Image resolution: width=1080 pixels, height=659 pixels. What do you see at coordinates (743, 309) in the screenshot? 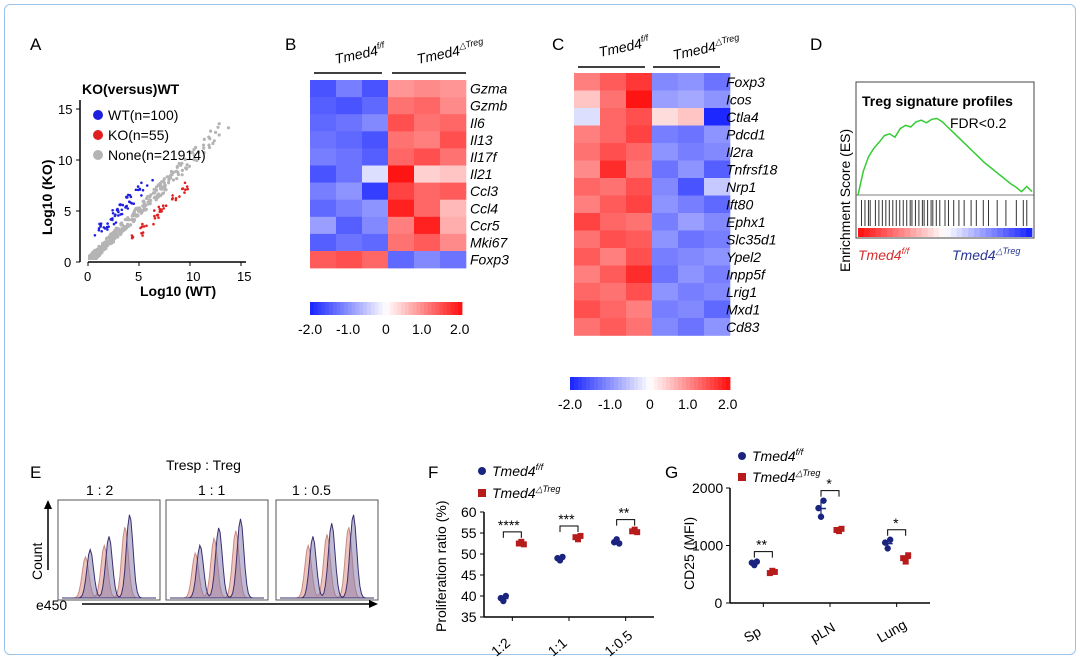
I see `gene-label: Mxd1` at bounding box center [743, 309].